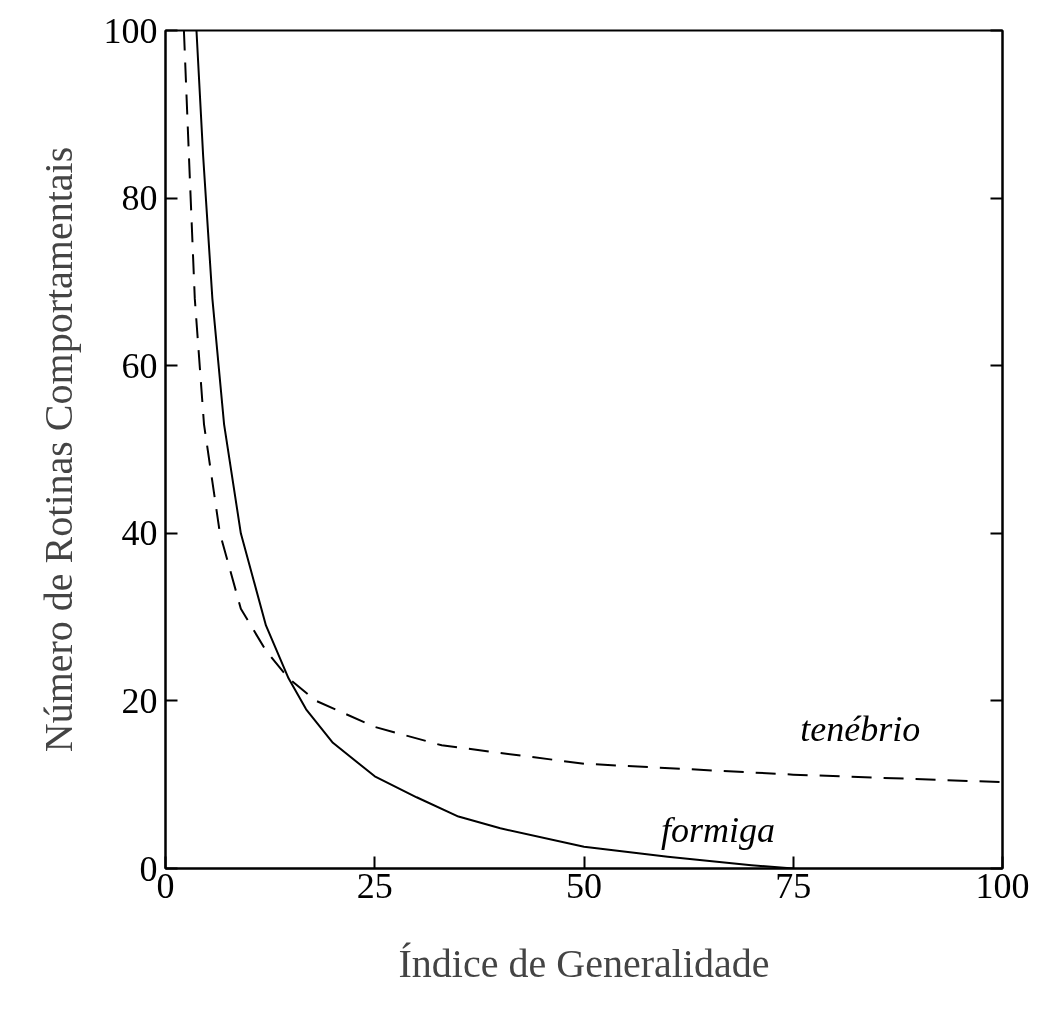 The width and height of the screenshot is (1043, 1010). I want to click on y-tick-label: 40, so click(139, 533).